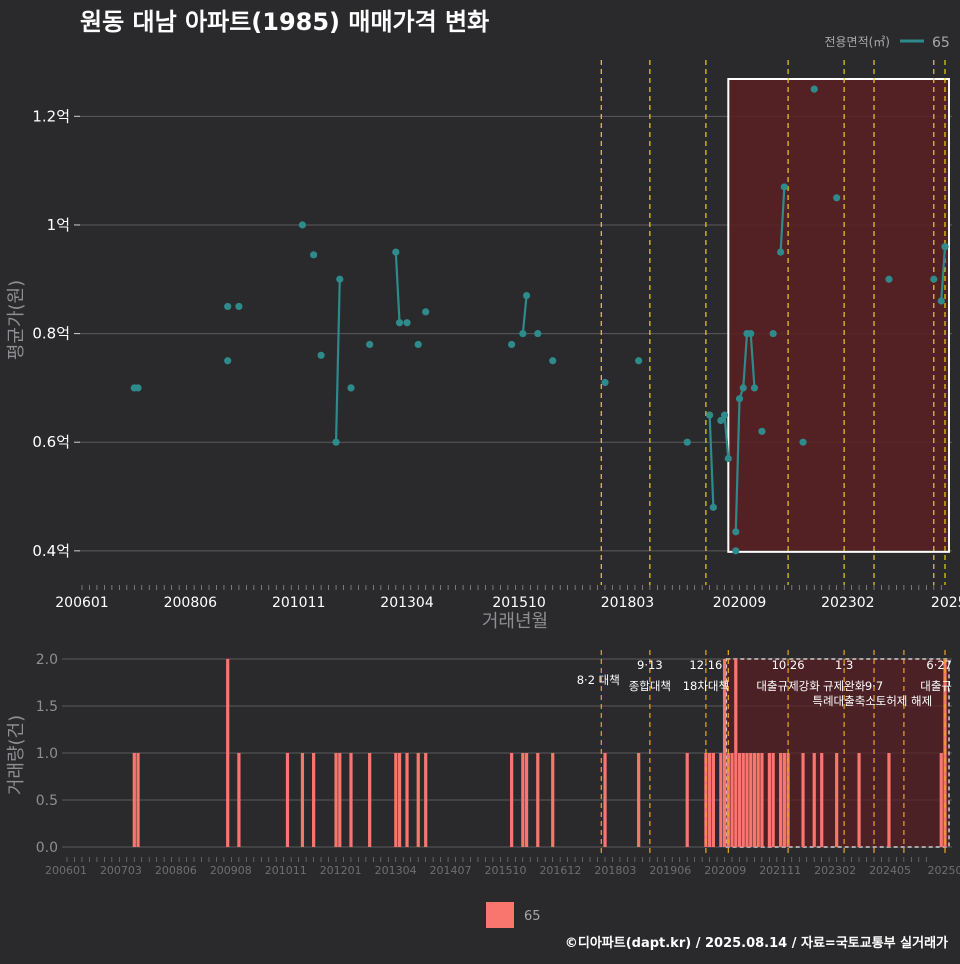 The height and width of the screenshot is (964, 960). What do you see at coordinates (857, 42) in the screenshot?
I see `legend-title: 전용면적(㎡)` at bounding box center [857, 42].